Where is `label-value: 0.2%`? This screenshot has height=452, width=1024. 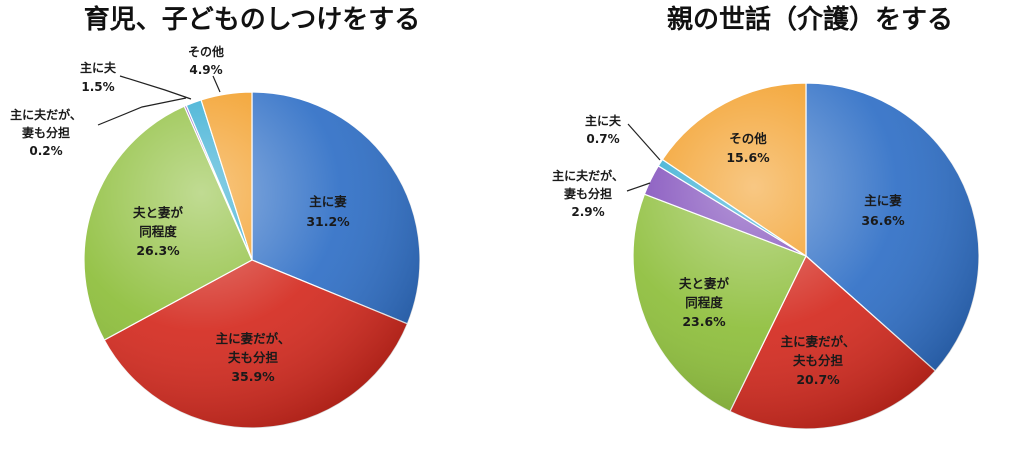
label-value: 0.2% is located at coordinates (45, 151).